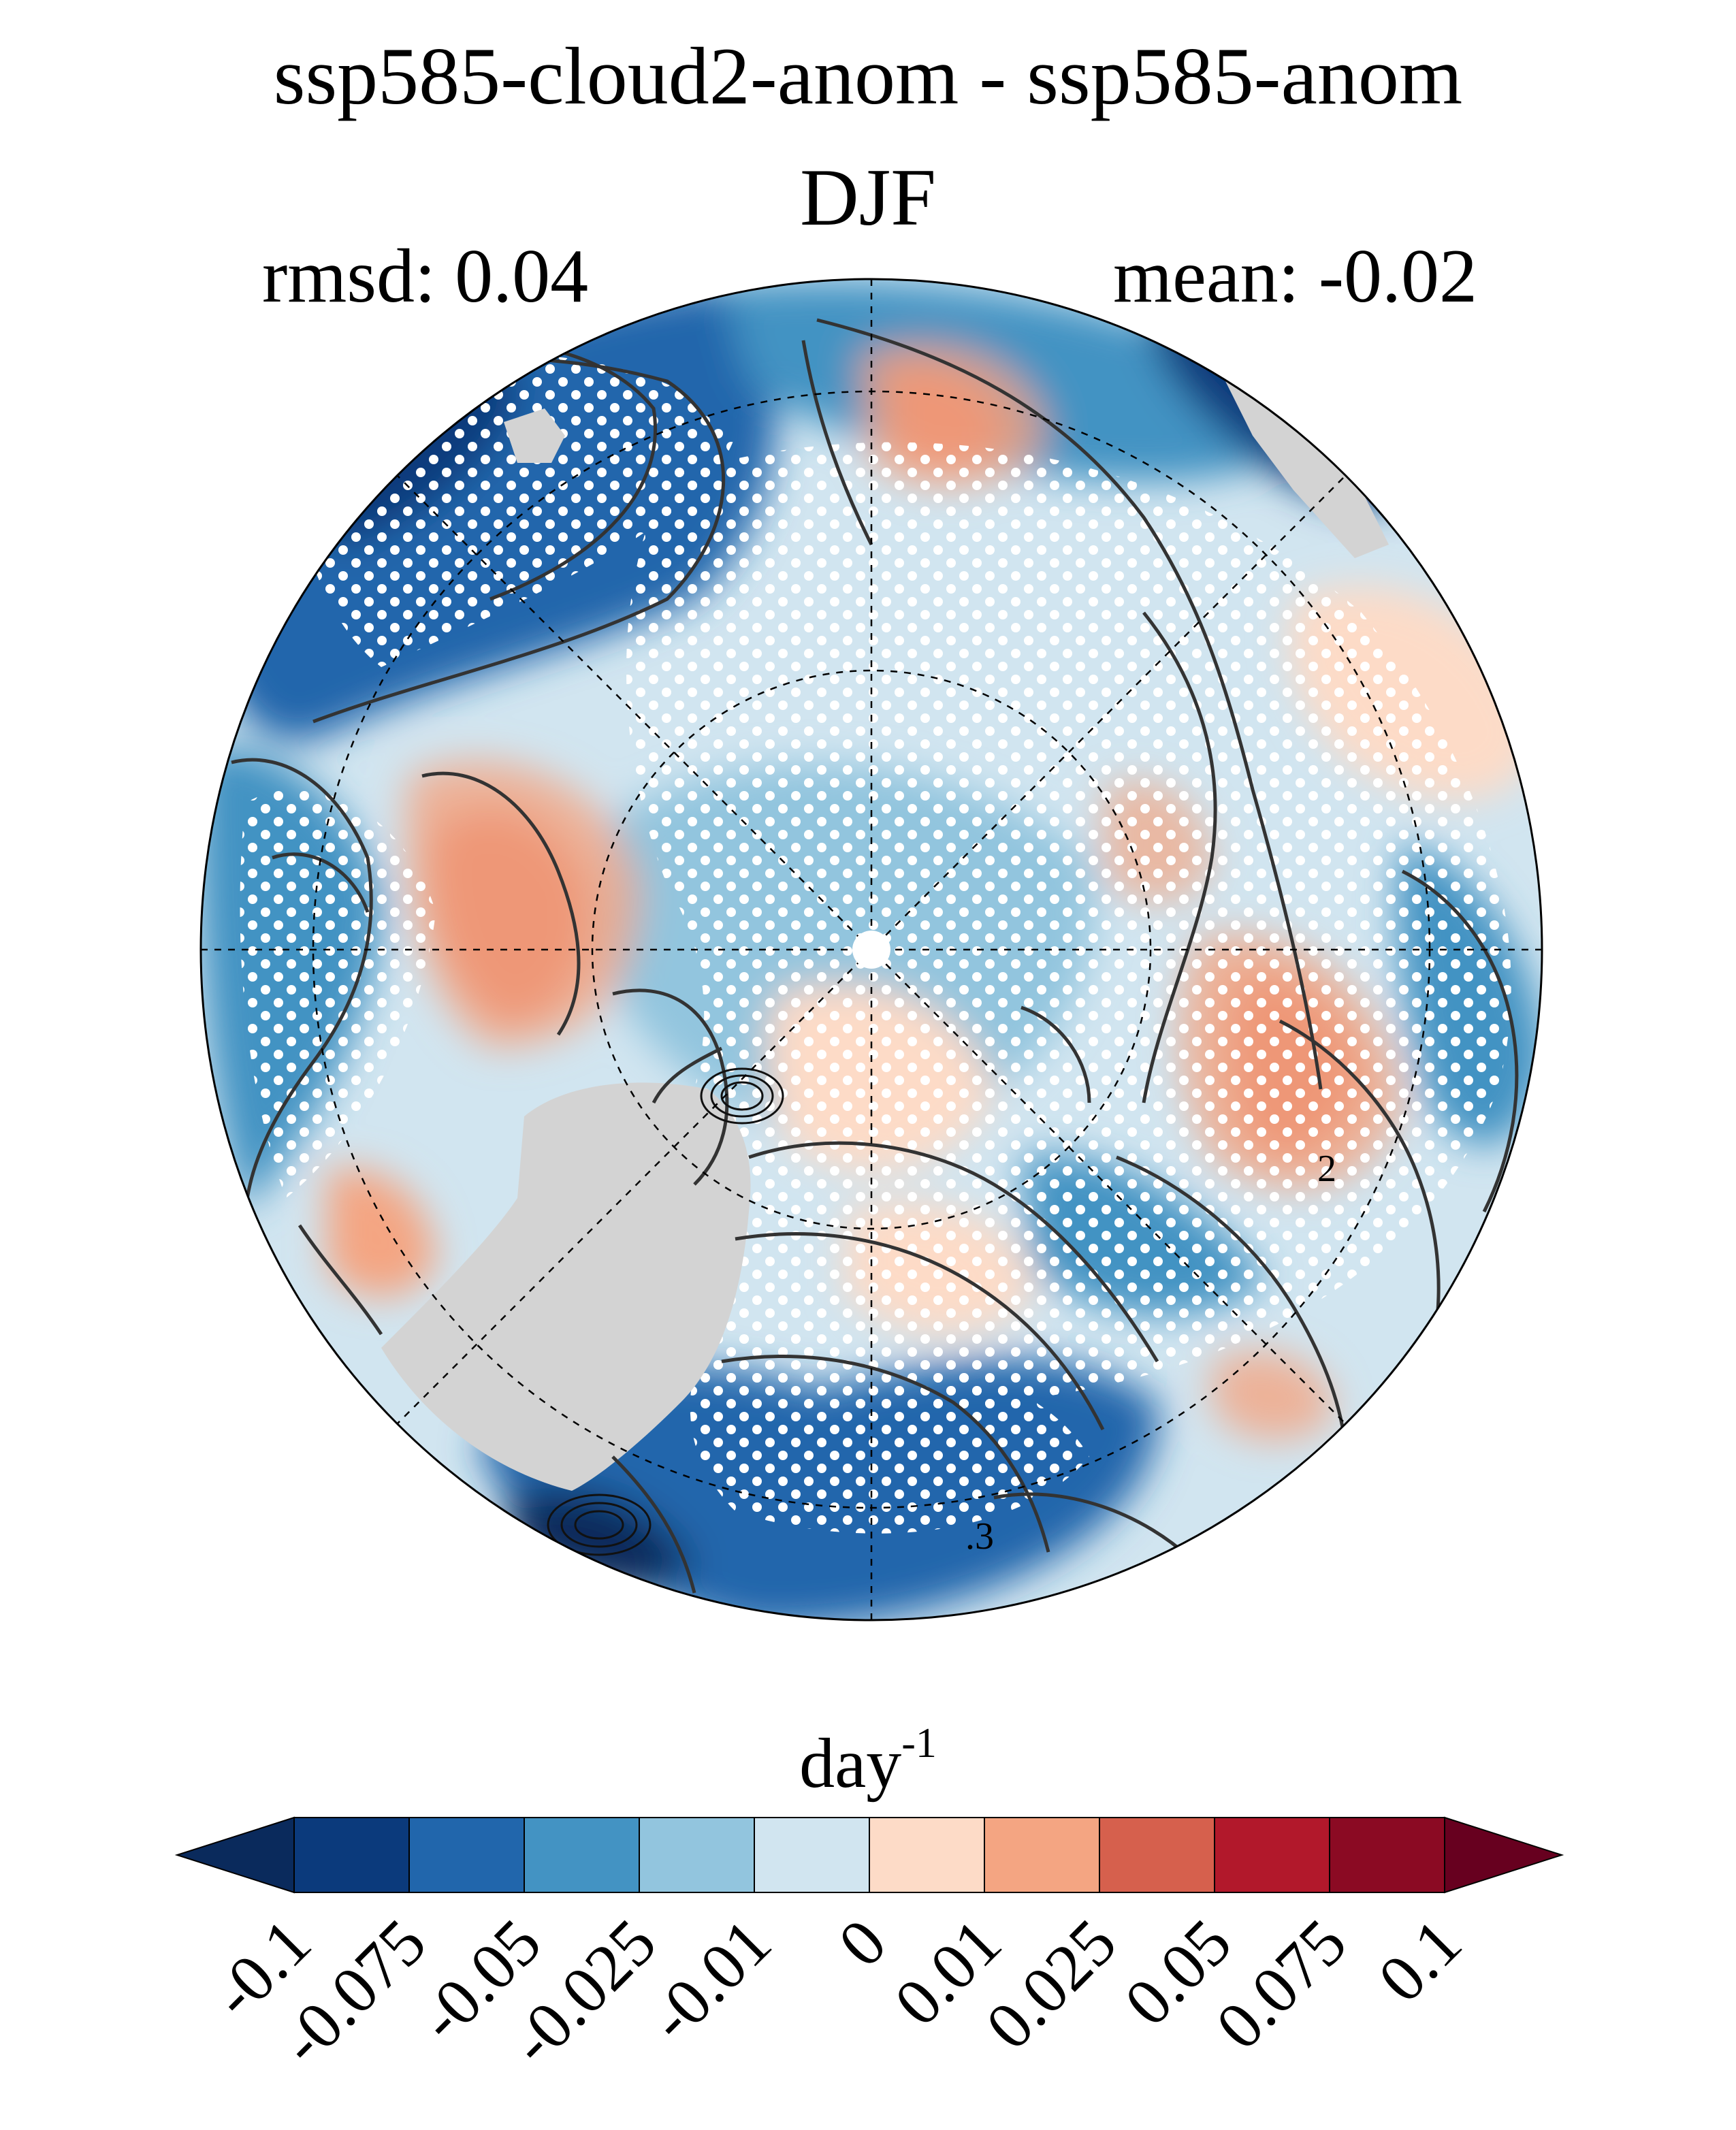  What do you see at coordinates (868, 76) in the screenshot?
I see `figure-title: ssp585-cloud2-anom - ssp585-anom` at bounding box center [868, 76].